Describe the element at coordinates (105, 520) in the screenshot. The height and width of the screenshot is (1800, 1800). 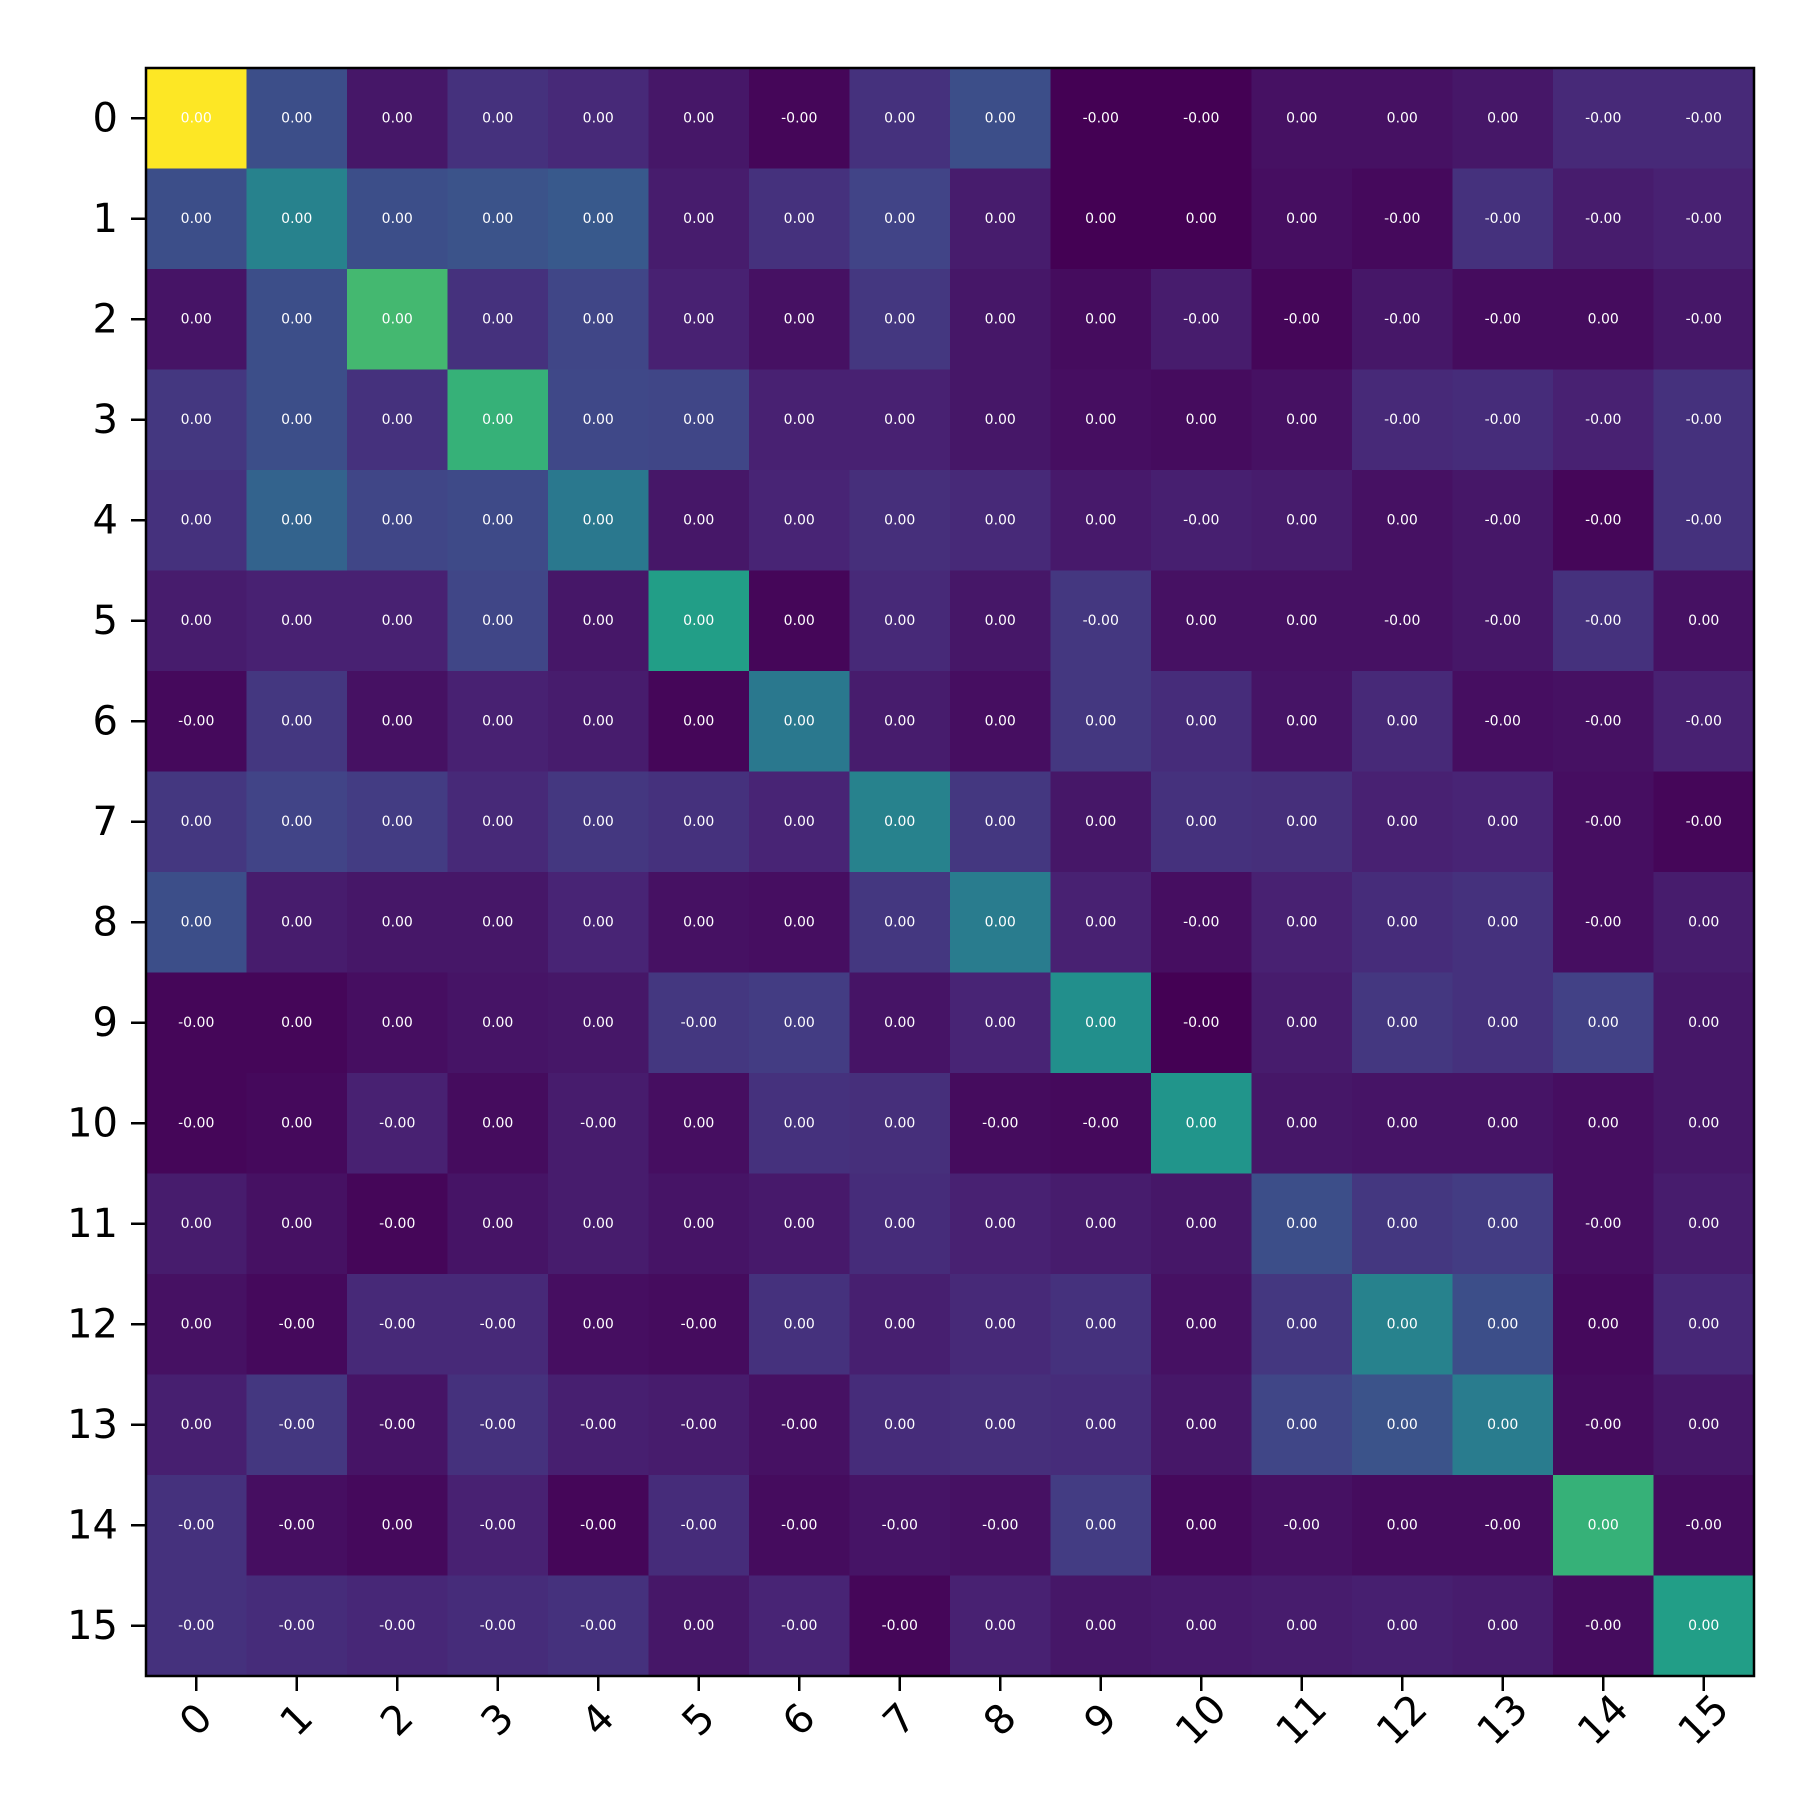
I see `y-tick-label: 4` at that location.